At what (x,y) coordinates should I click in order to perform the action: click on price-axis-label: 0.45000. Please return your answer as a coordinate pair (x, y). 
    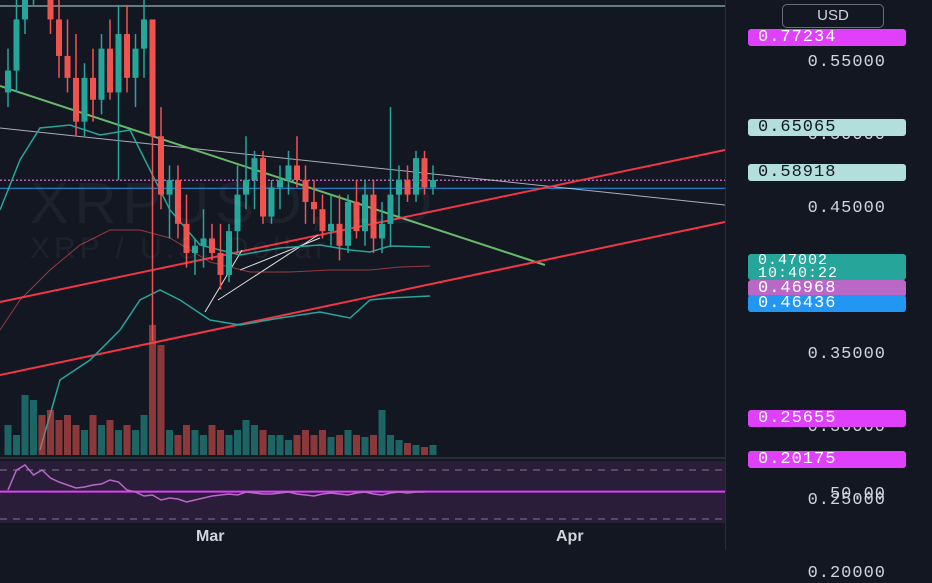
    Looking at the image, I should click on (846, 209).